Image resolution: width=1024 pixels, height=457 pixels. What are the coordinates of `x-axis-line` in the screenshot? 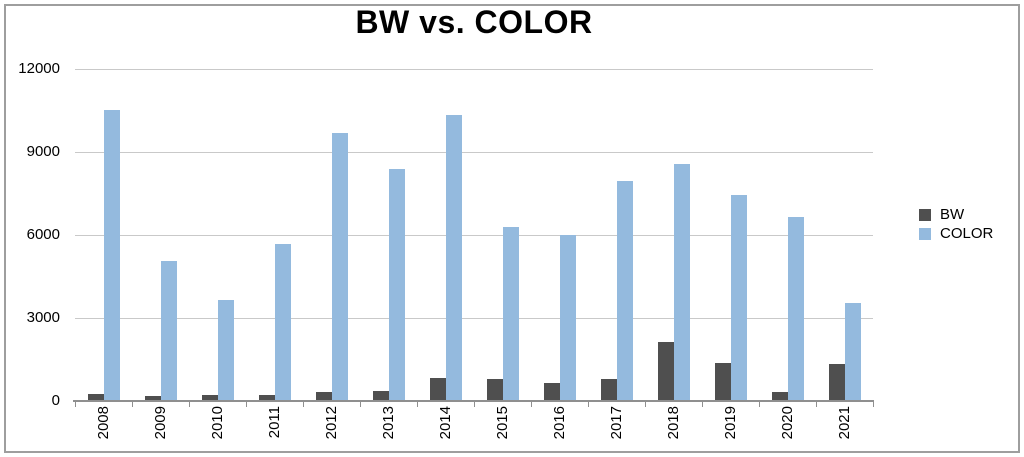 It's located at (473, 401).